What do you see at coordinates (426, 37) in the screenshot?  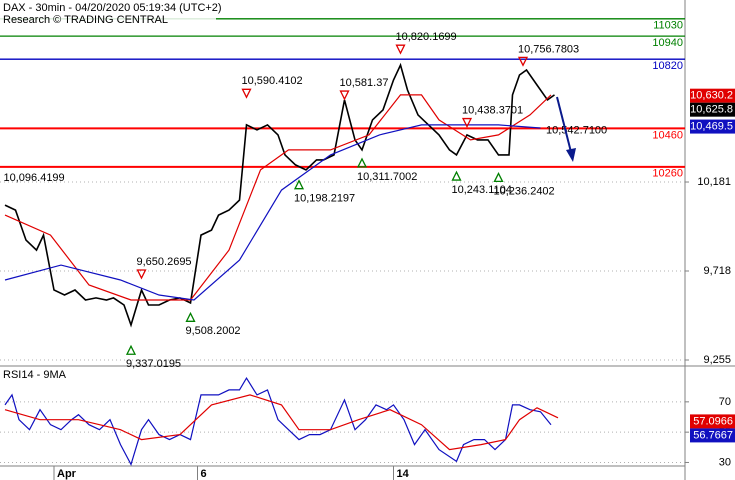 I see `annotation-label: 10,820.1699` at bounding box center [426, 37].